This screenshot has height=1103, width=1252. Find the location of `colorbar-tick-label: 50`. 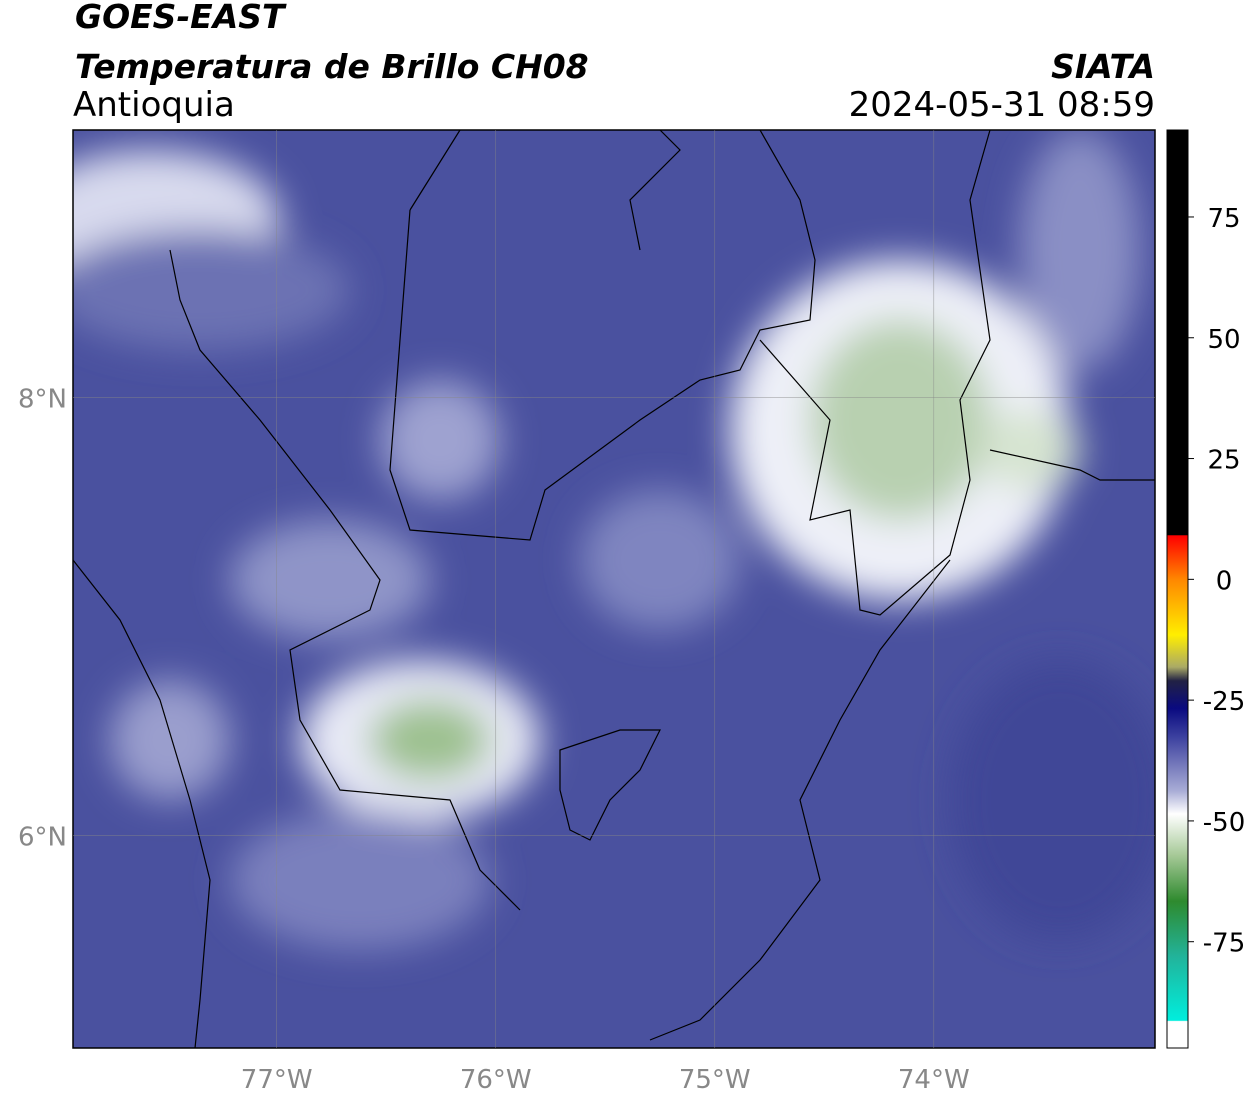

colorbar-tick-label: 50 is located at coordinates (1223, 340).